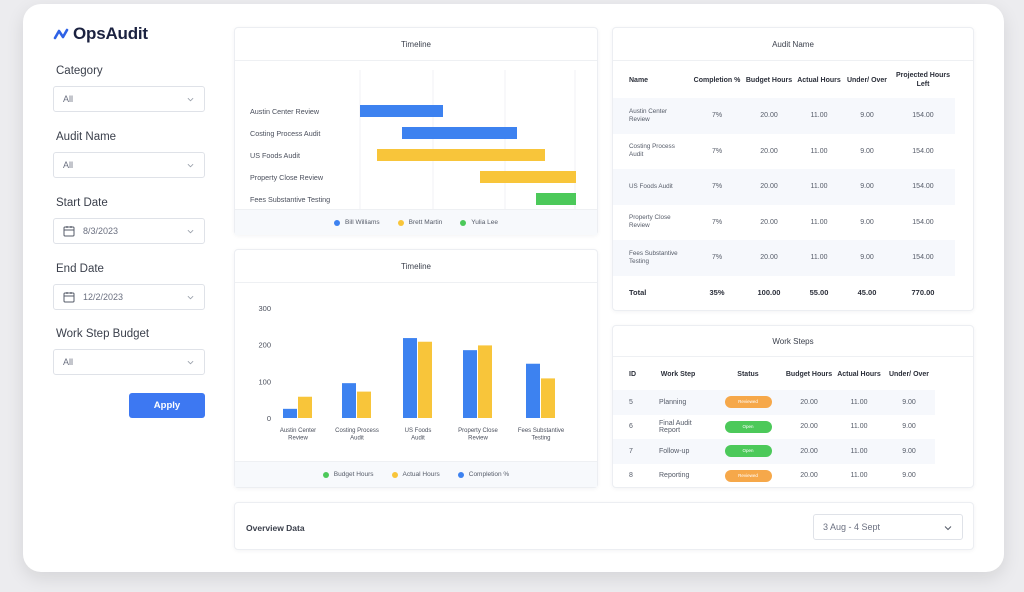 Image resolution: width=1024 pixels, height=592 pixels. Describe the element at coordinates (650, 222) in the screenshot. I see `audit-name-cell: Property Close Review` at that location.